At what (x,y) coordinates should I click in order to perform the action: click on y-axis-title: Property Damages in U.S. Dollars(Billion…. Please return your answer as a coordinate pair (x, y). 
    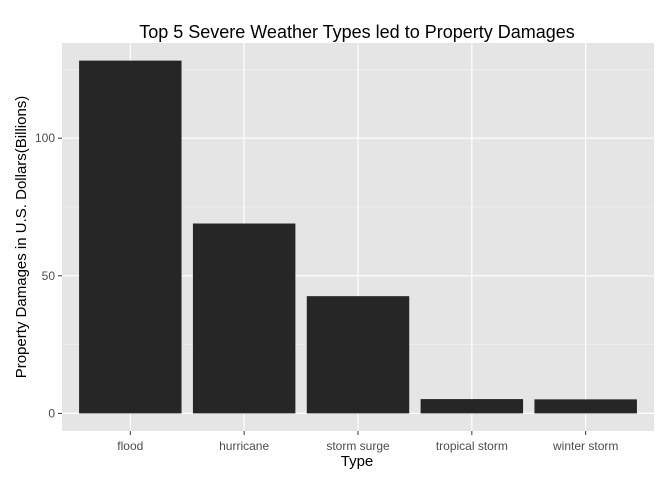
    Looking at the image, I should click on (21, 237).